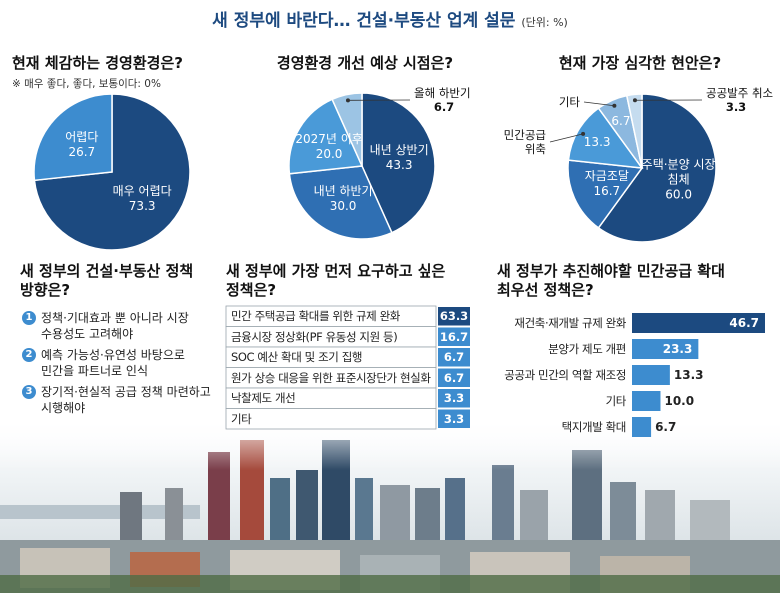 Image resolution: width=780 pixels, height=593 pixels. What do you see at coordinates (594, 427) in the screenshot?
I see `bar-category: 택지개발 확대` at bounding box center [594, 427].